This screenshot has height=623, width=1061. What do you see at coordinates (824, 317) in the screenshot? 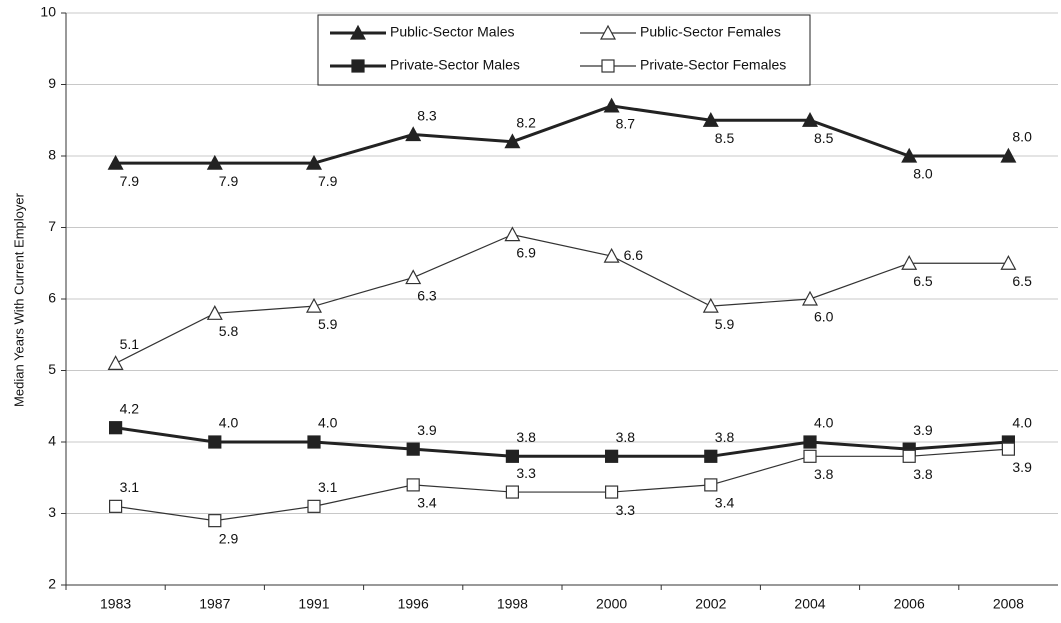
I see `data-label: 6.0` at bounding box center [824, 317].